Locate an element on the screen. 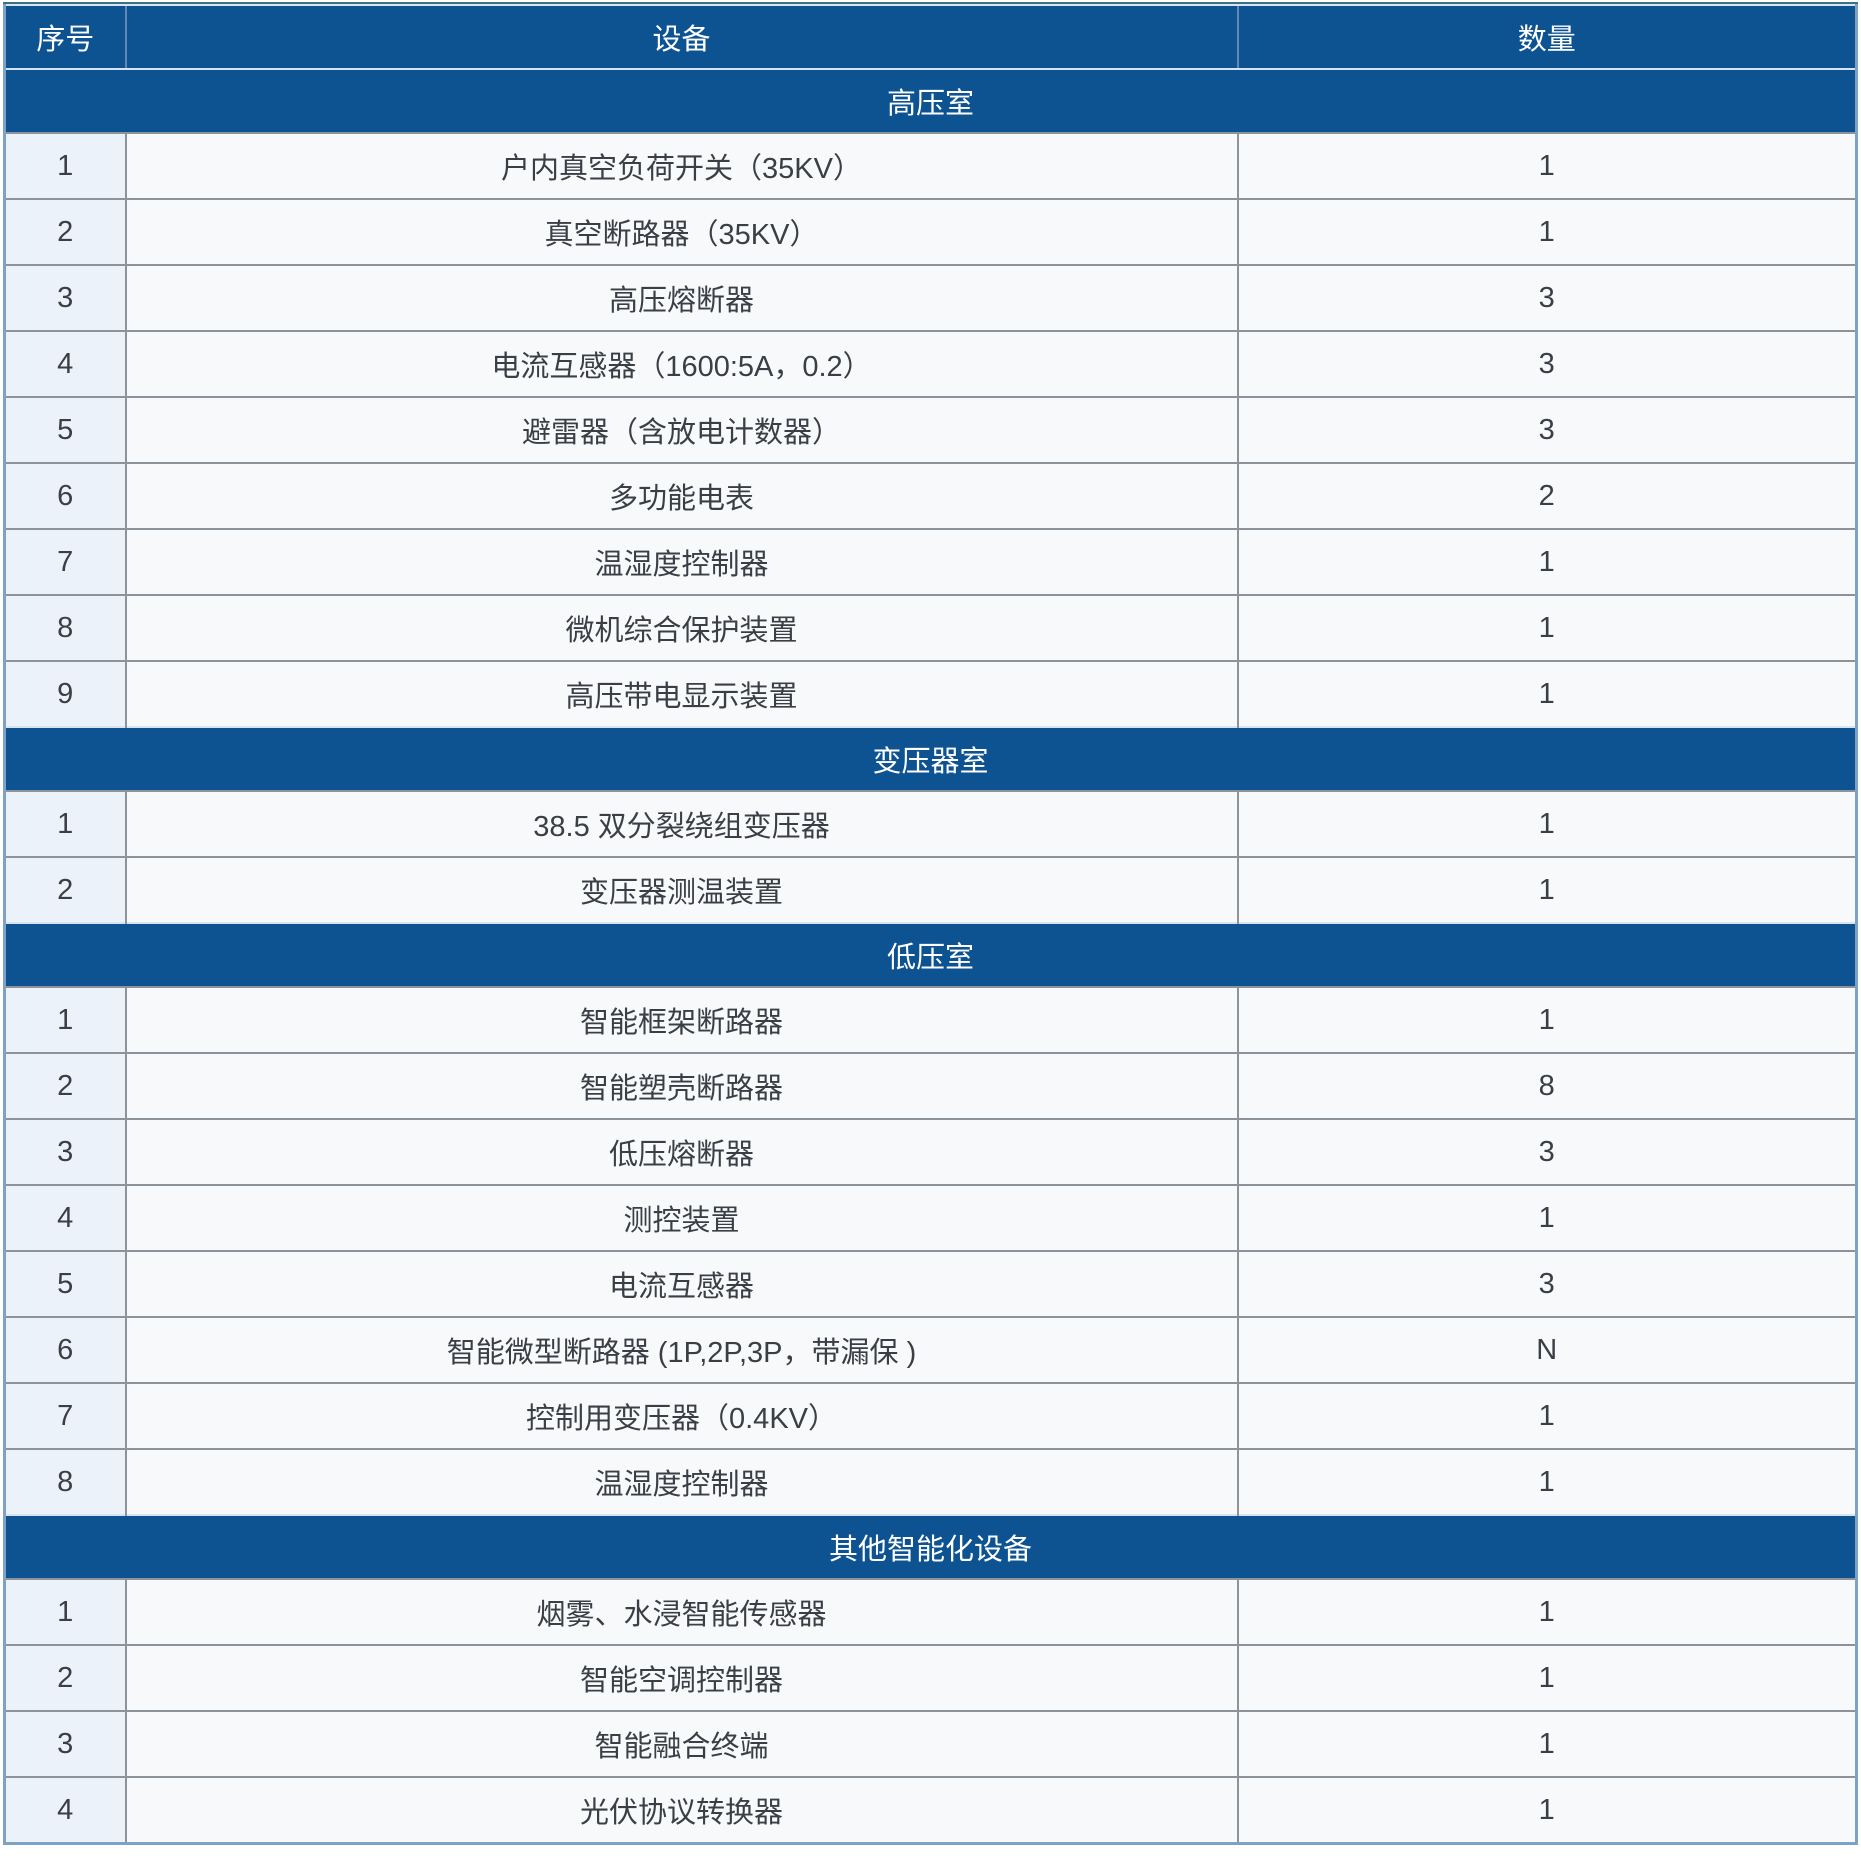 Image resolution: width=1861 pixels, height=1867 pixels. table-row: 1 烟雾、水浸智能传感器 1 is located at coordinates (930, 1611).